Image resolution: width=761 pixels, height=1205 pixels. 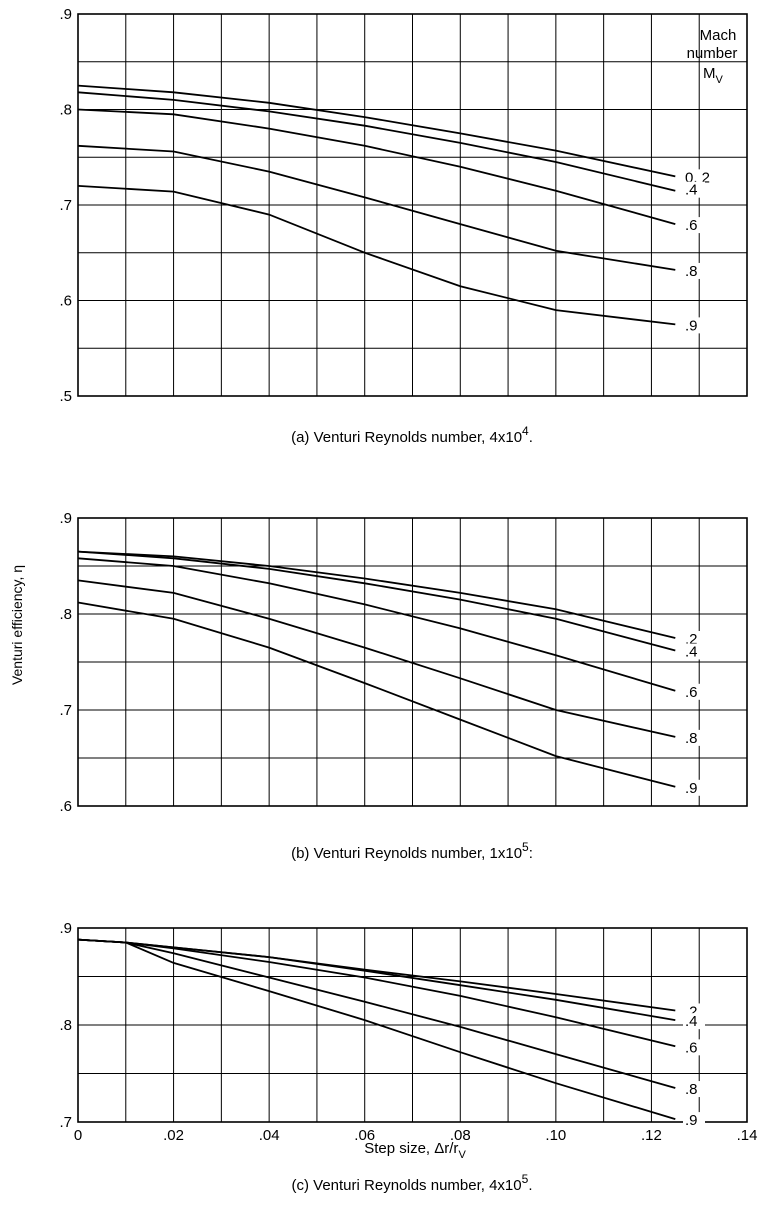 I want to click on mach-legend: Mach number MV, so click(x=712, y=56).